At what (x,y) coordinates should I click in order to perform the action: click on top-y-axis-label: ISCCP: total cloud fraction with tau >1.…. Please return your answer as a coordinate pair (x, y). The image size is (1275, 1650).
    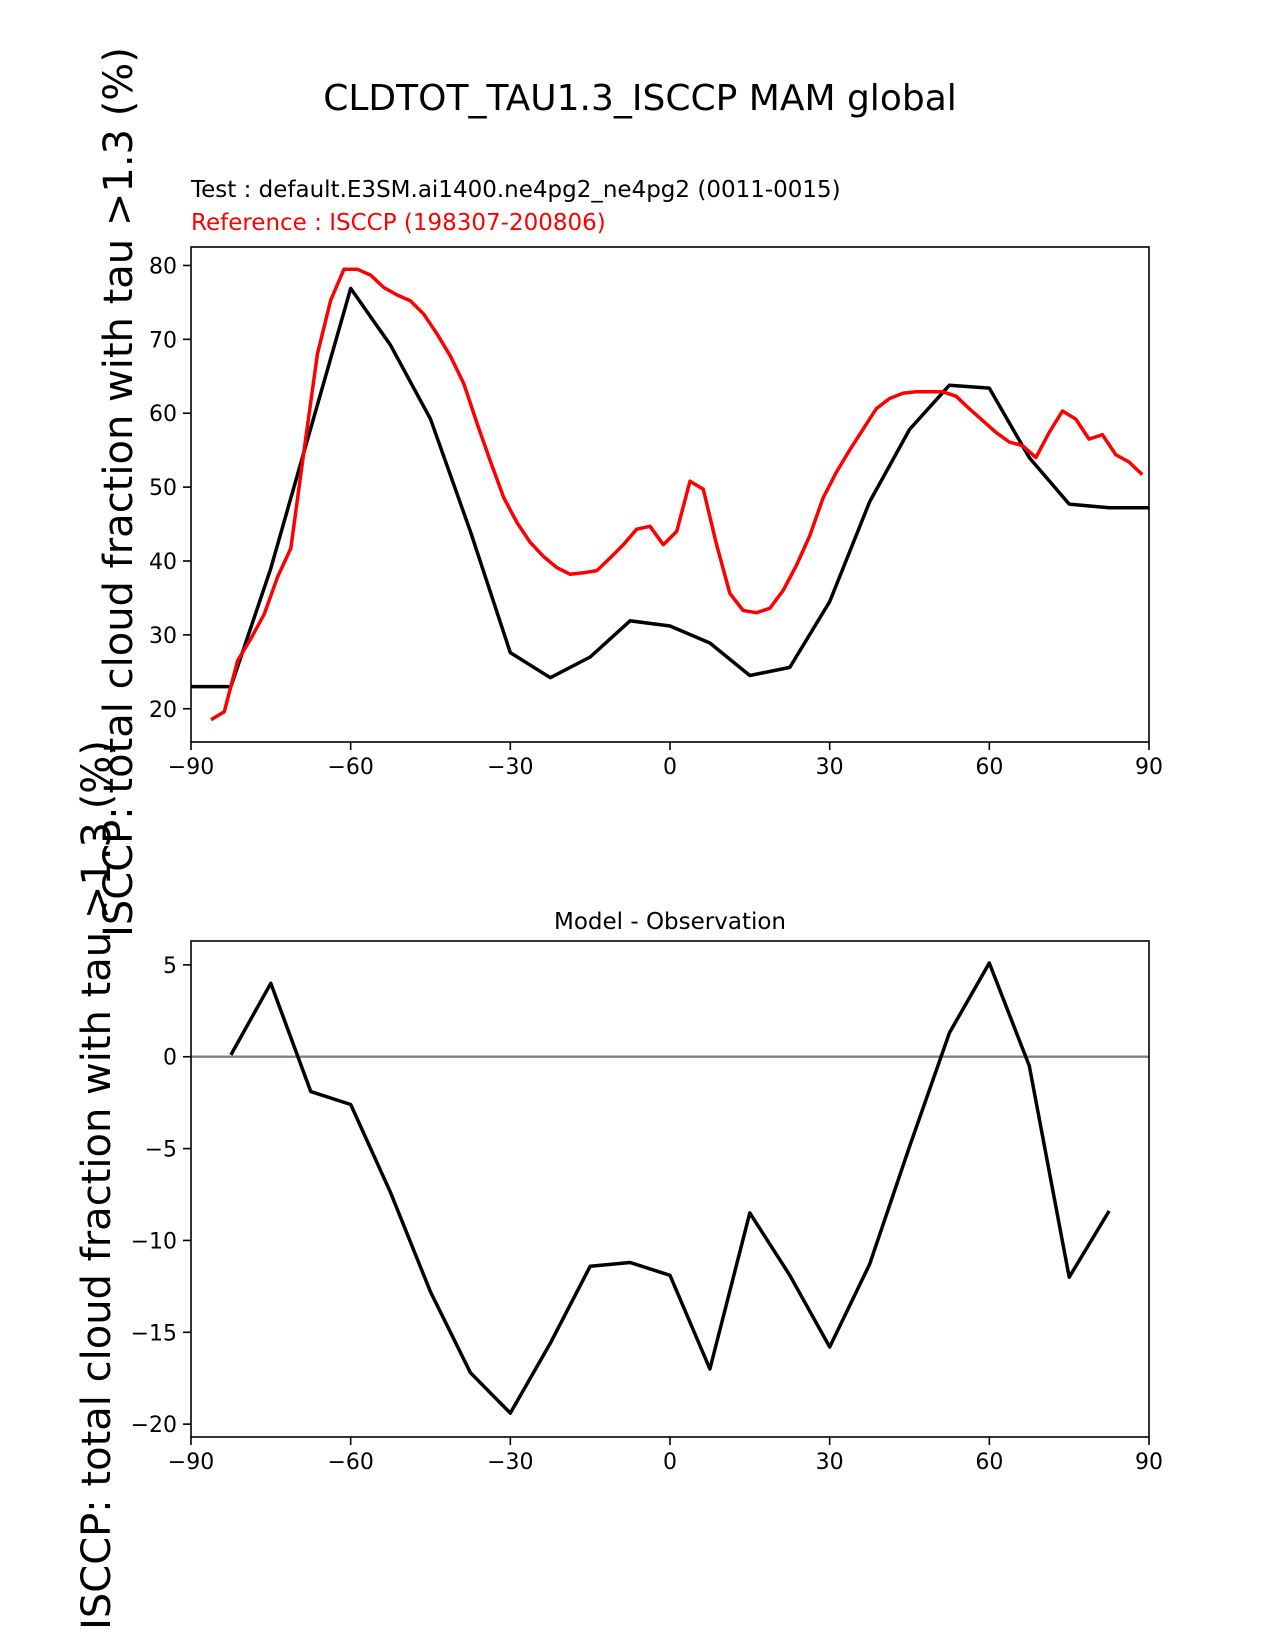
    Looking at the image, I should click on (119, 492).